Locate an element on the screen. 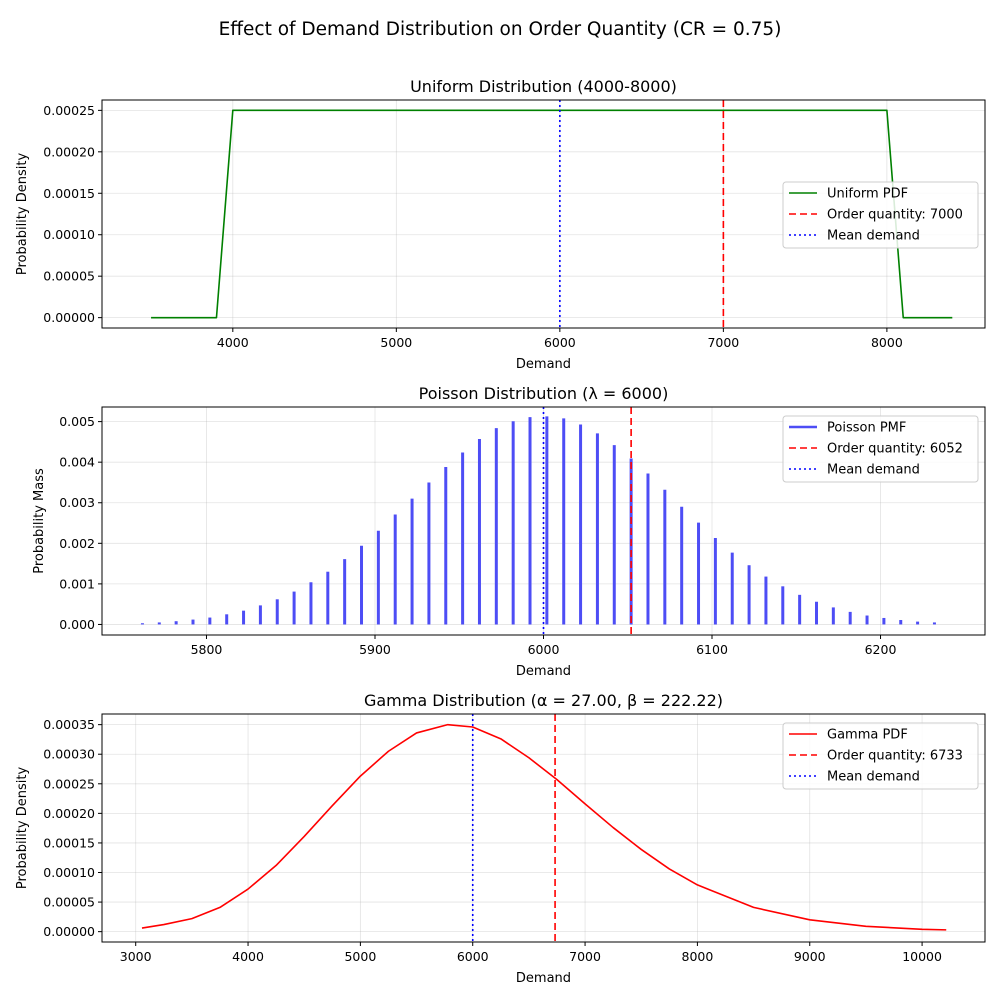 The image size is (1000, 1000). legend-label: Order quantity: 7000 is located at coordinates (895, 215).